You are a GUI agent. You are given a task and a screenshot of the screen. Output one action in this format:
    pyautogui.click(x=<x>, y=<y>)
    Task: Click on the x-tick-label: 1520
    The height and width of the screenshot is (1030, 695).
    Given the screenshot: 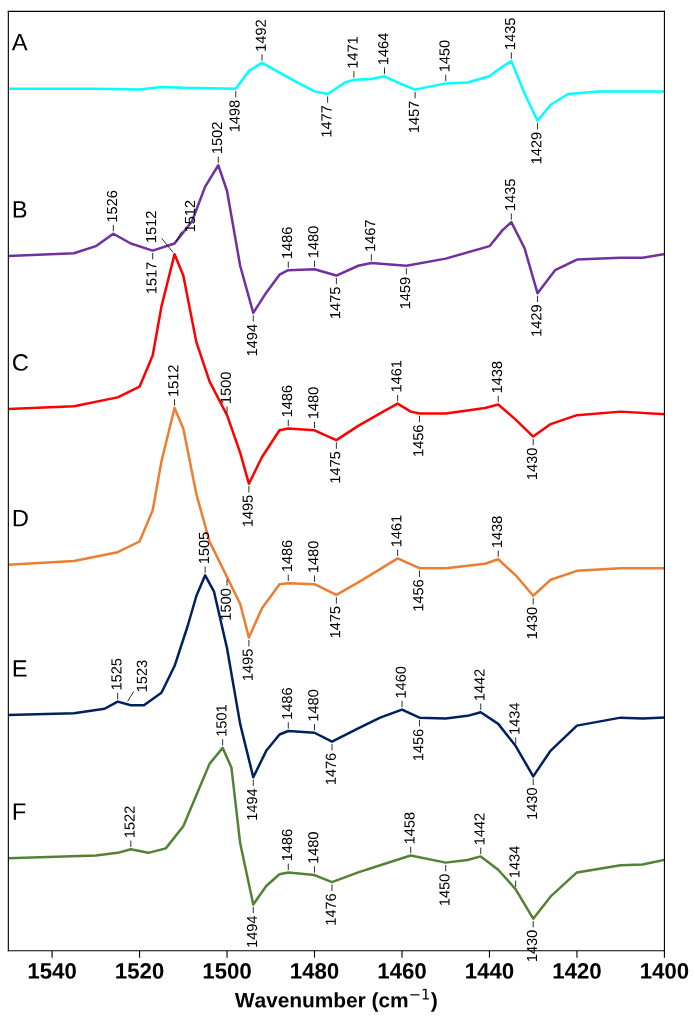 What is the action you would take?
    pyautogui.click(x=140, y=971)
    